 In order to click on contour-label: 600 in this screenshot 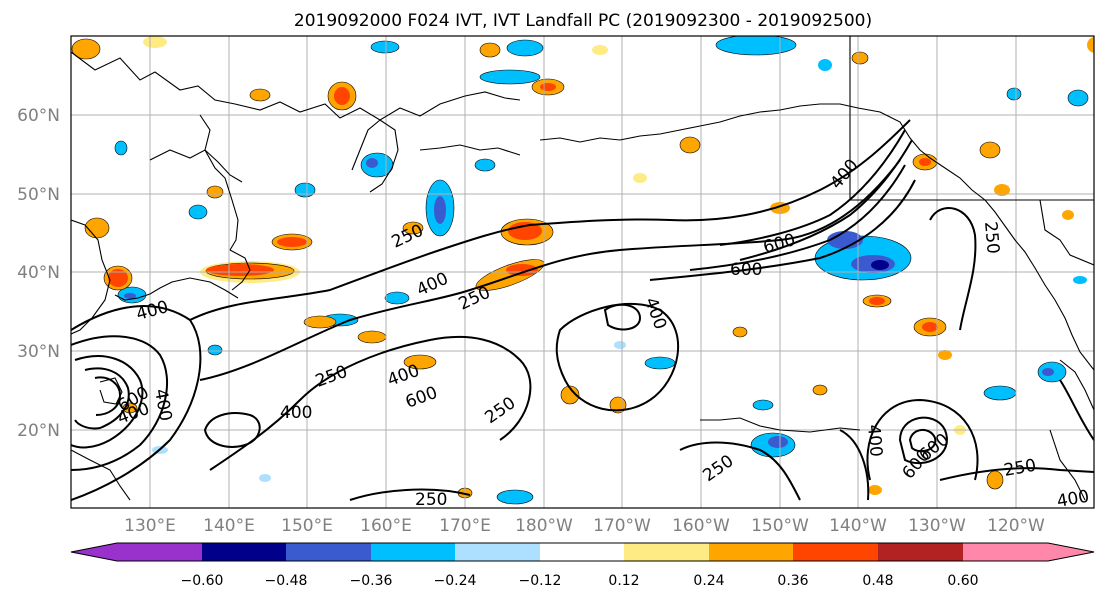, I will do `click(746, 270)`.